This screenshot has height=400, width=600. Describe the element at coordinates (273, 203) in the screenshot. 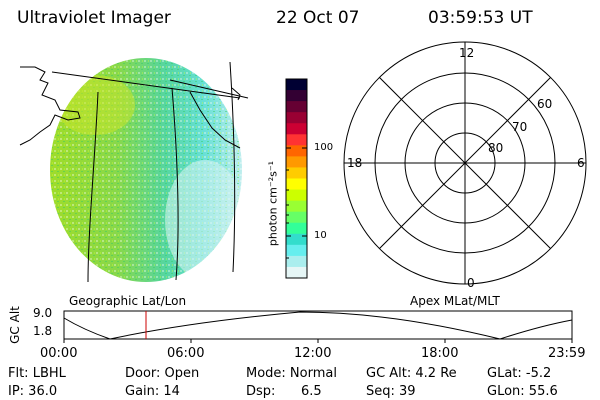

I see `colorbar-unit-label: photon cm⁻²s⁻¹` at that location.